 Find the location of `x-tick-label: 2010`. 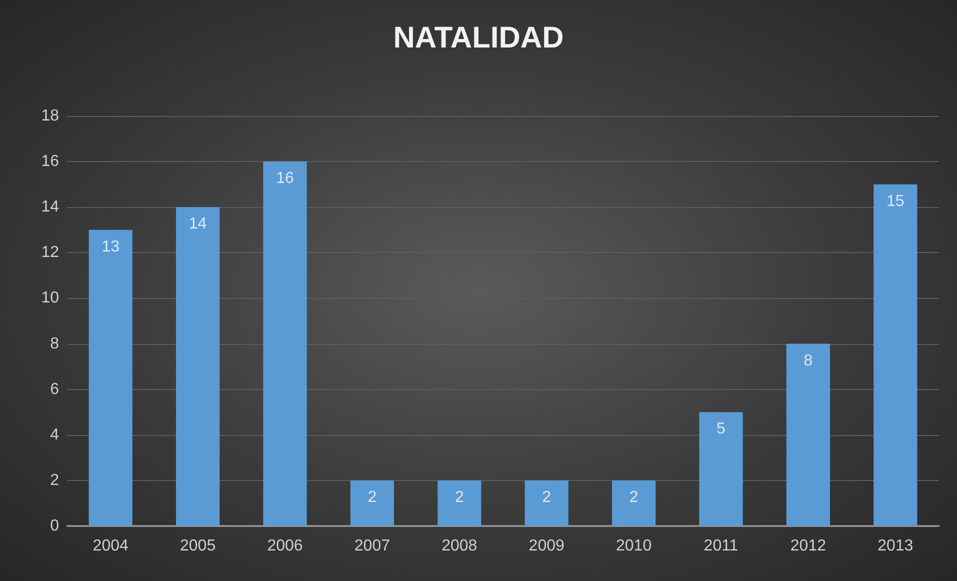

x-tick-label: 2010 is located at coordinates (634, 546).